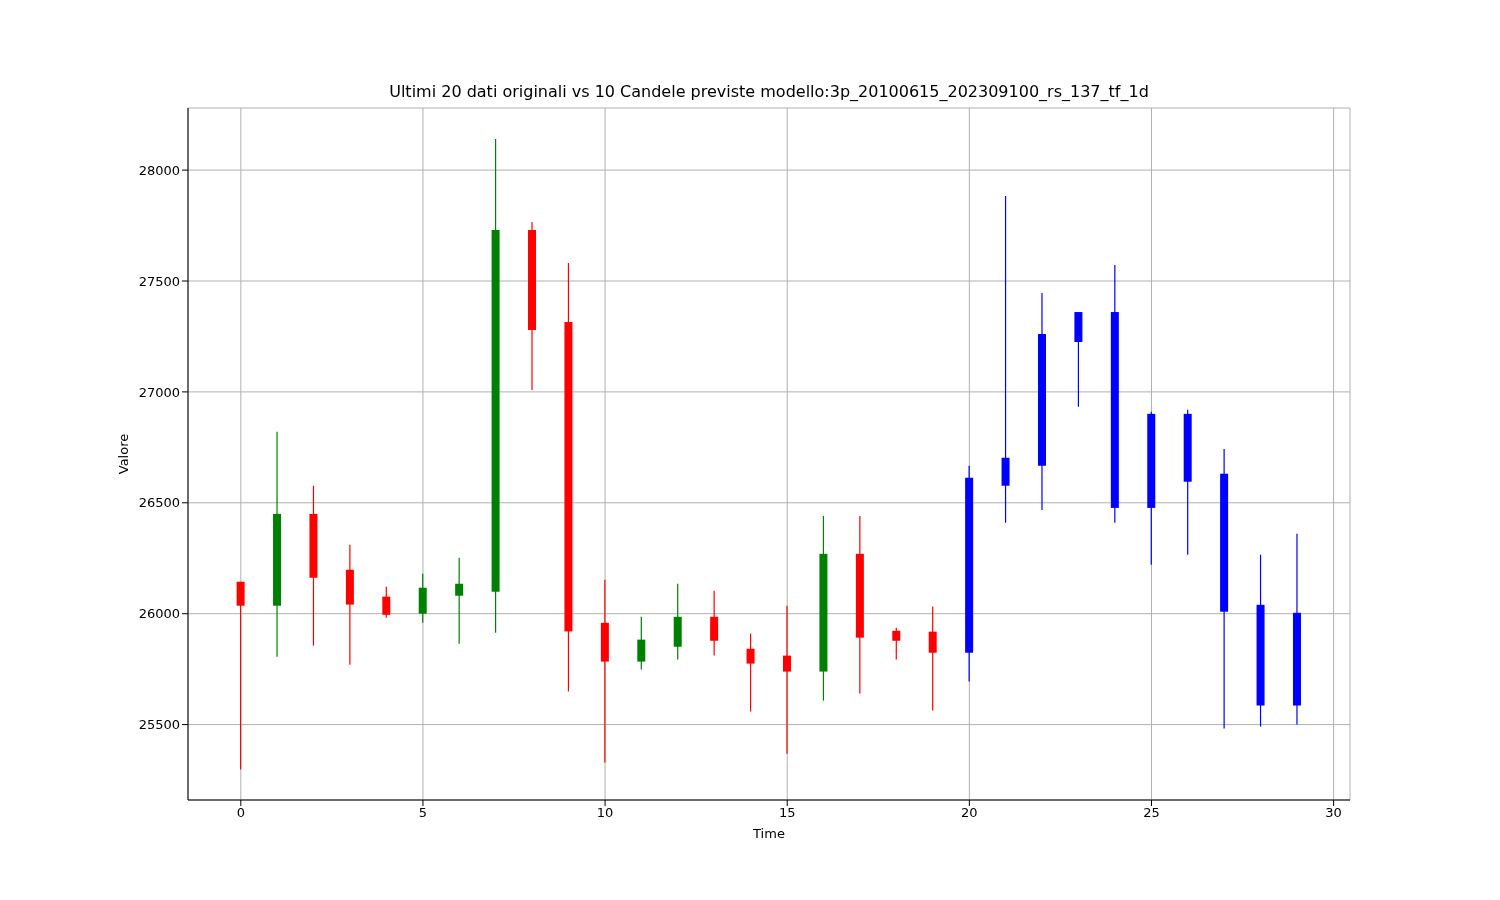 This screenshot has height=900, width=1500. I want to click on y-axis-title: Valore, so click(123, 454).